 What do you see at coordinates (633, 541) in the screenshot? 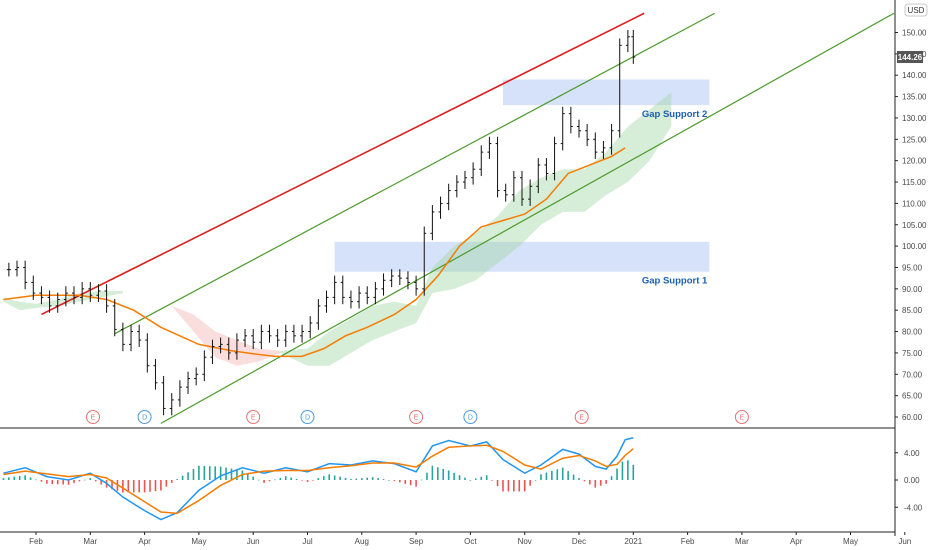
I see `x-tick-label: 2021` at bounding box center [633, 541].